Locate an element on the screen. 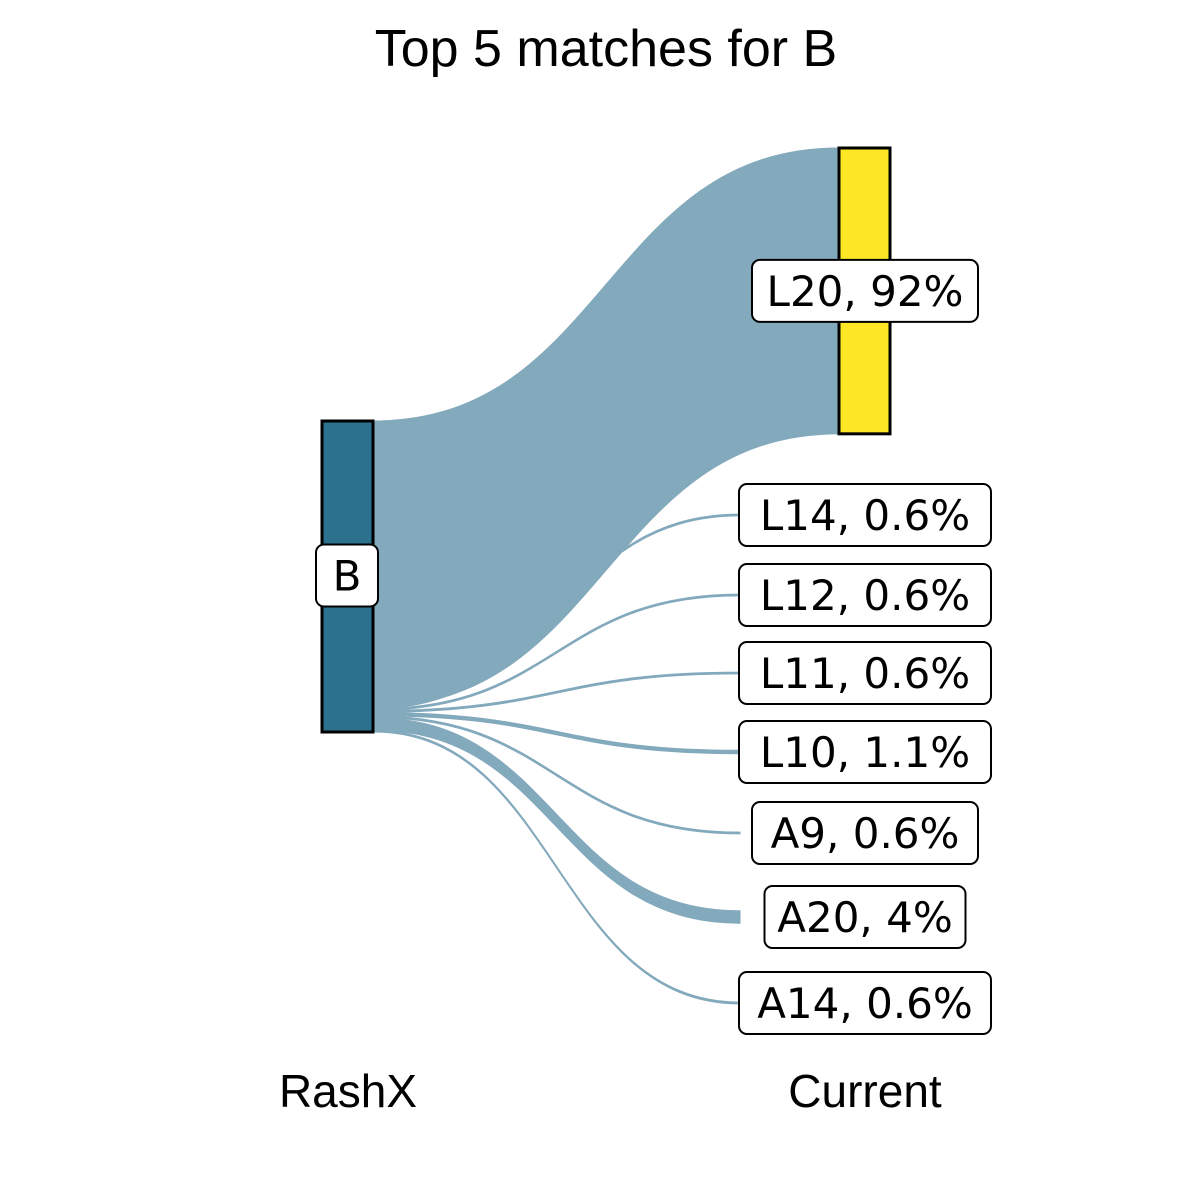 Image resolution: width=1200 pixels, height=1200 pixels. target-label-l10: L10, 1.1% is located at coordinates (865, 752).